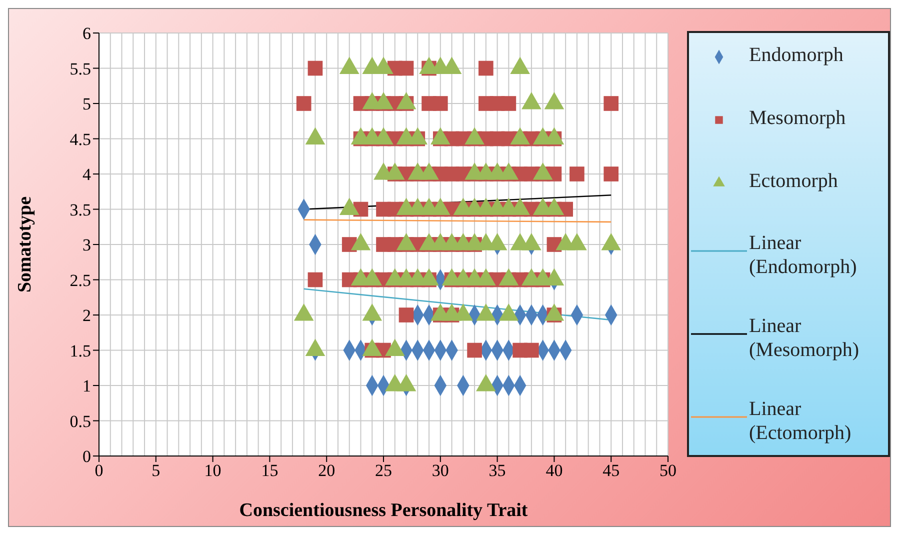 The height and width of the screenshot is (535, 899). Describe the element at coordinates (86, 104) in the screenshot. I see `y-tick-label: 5` at that location.